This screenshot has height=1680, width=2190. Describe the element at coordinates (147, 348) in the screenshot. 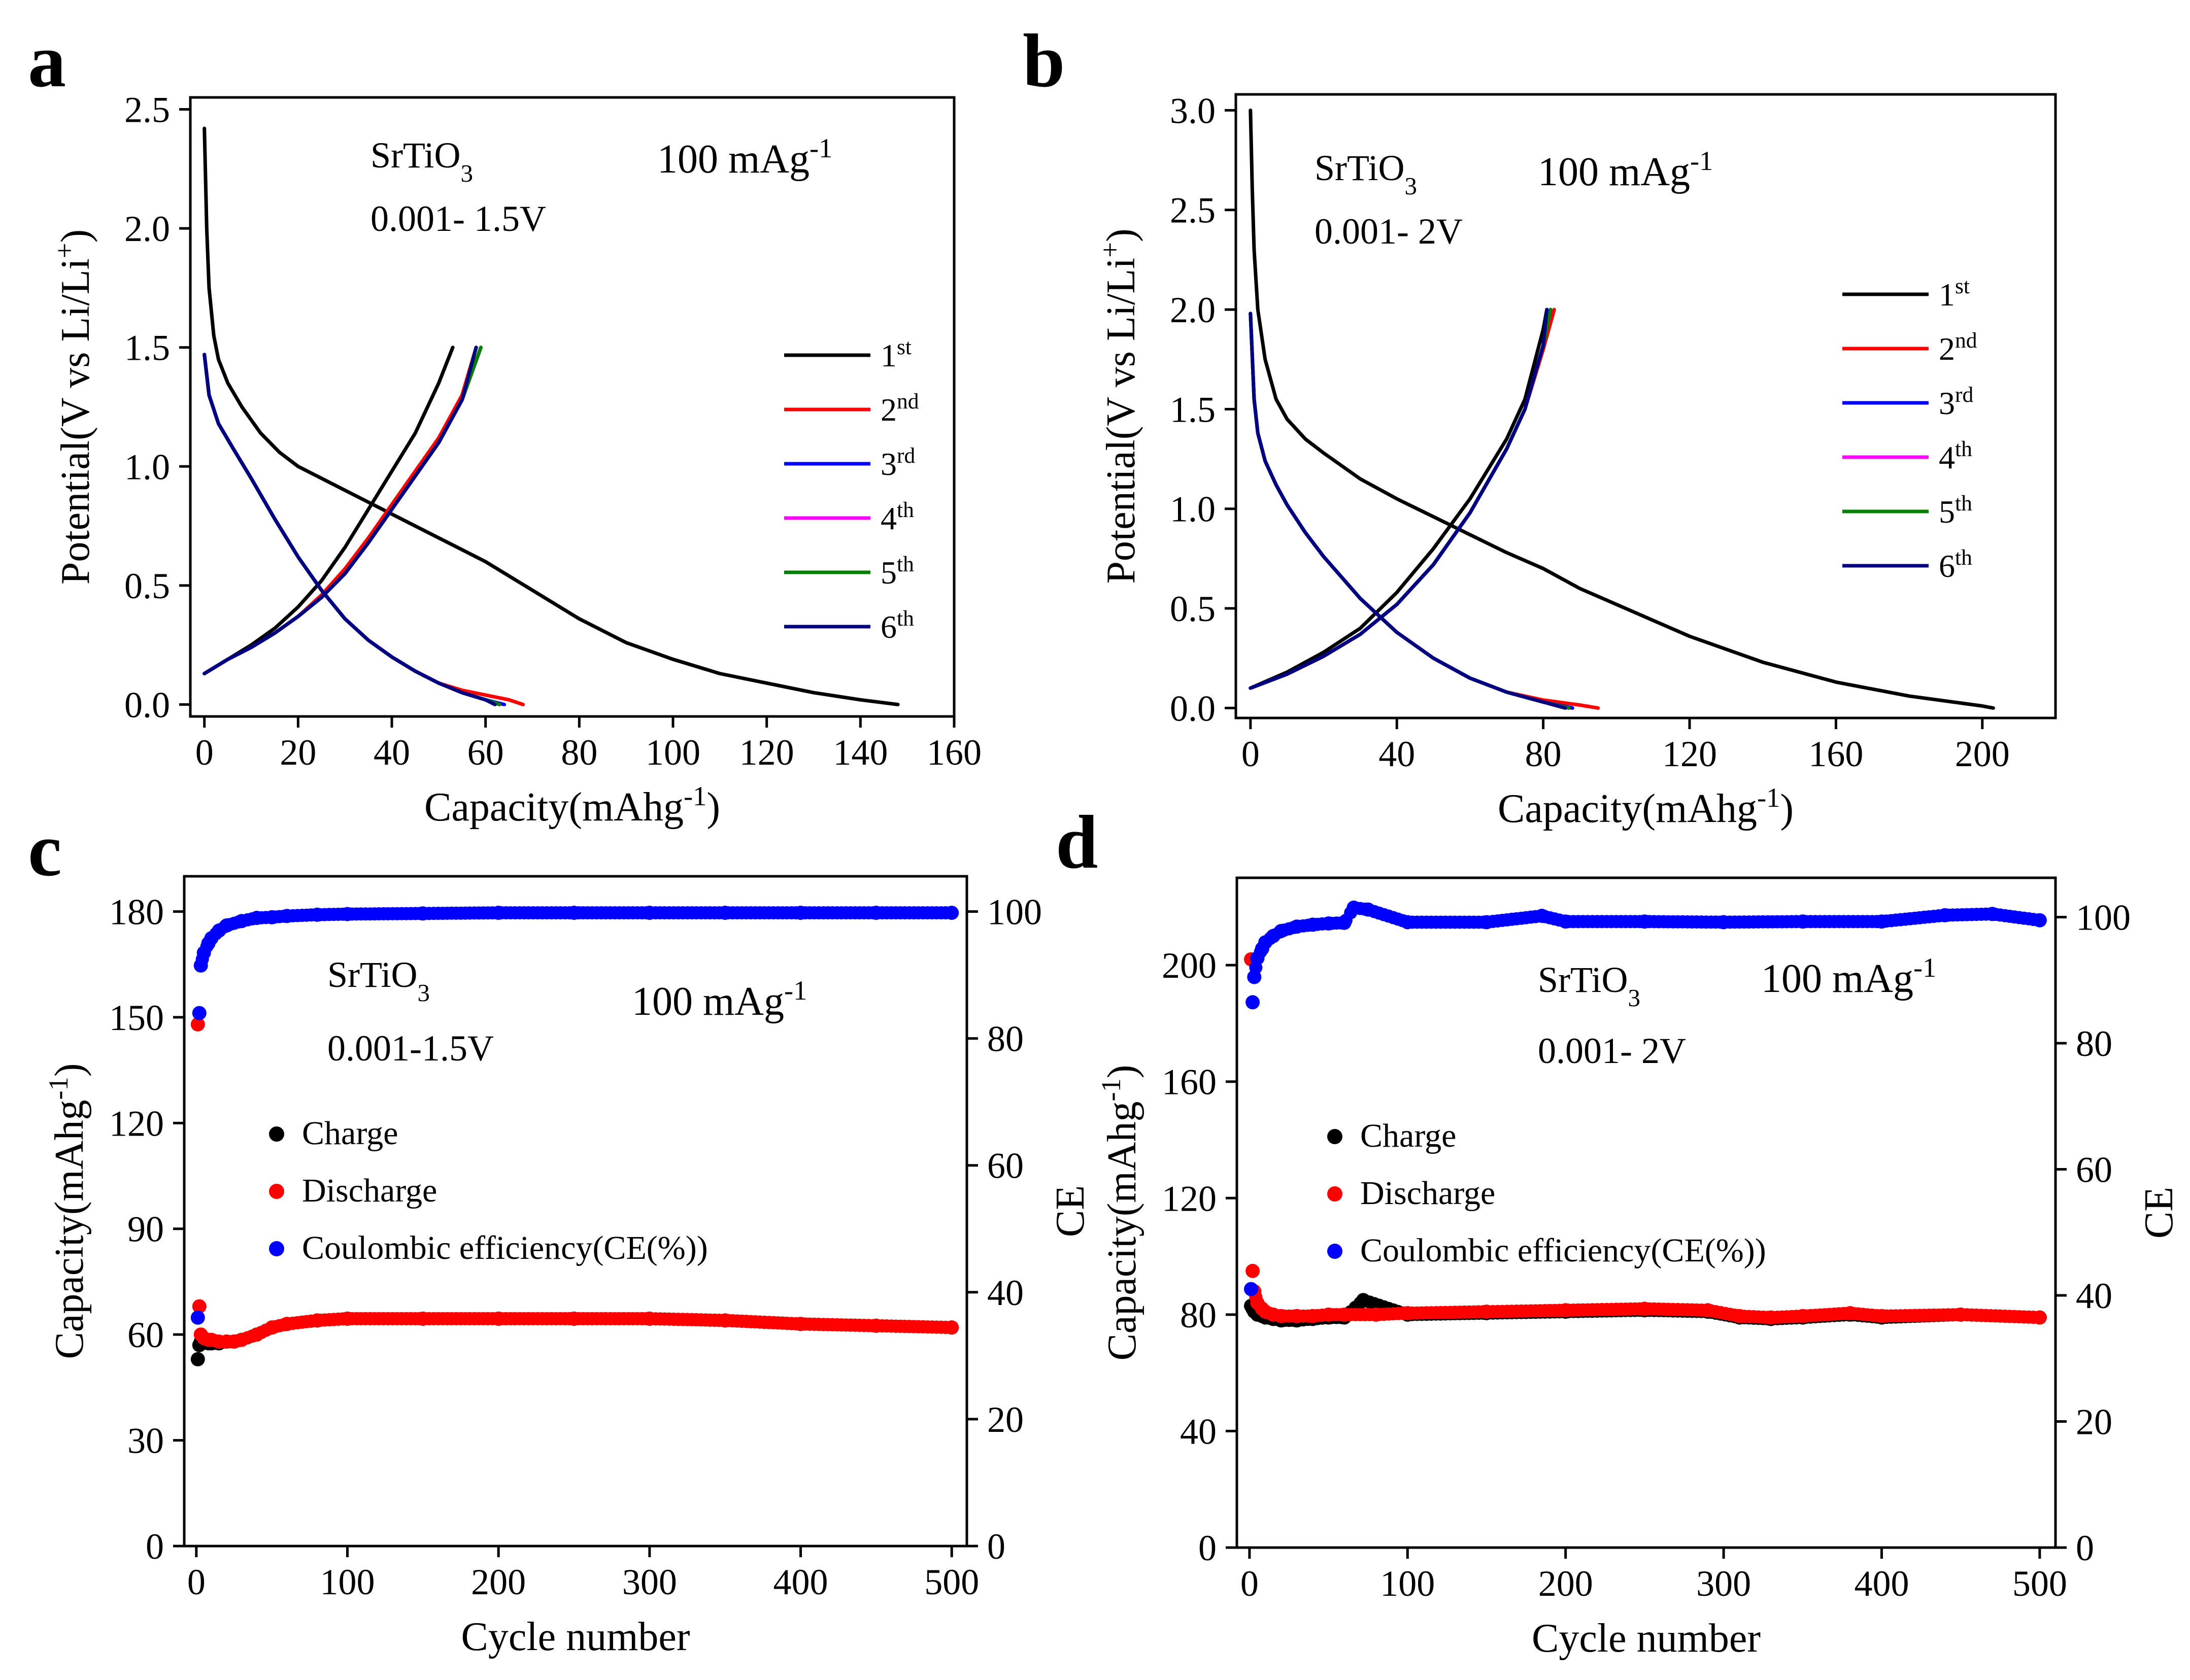

I see `y-tick-label: 1.5` at that location.